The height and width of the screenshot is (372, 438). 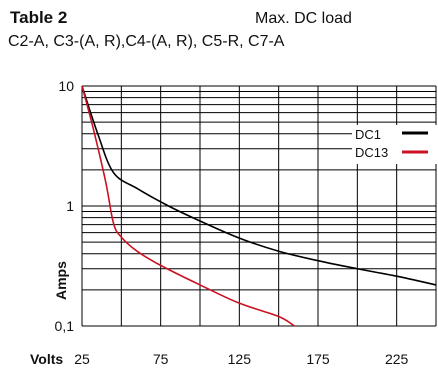 What do you see at coordinates (303, 18) in the screenshot?
I see `chart-caption: Max. DC load` at bounding box center [303, 18].